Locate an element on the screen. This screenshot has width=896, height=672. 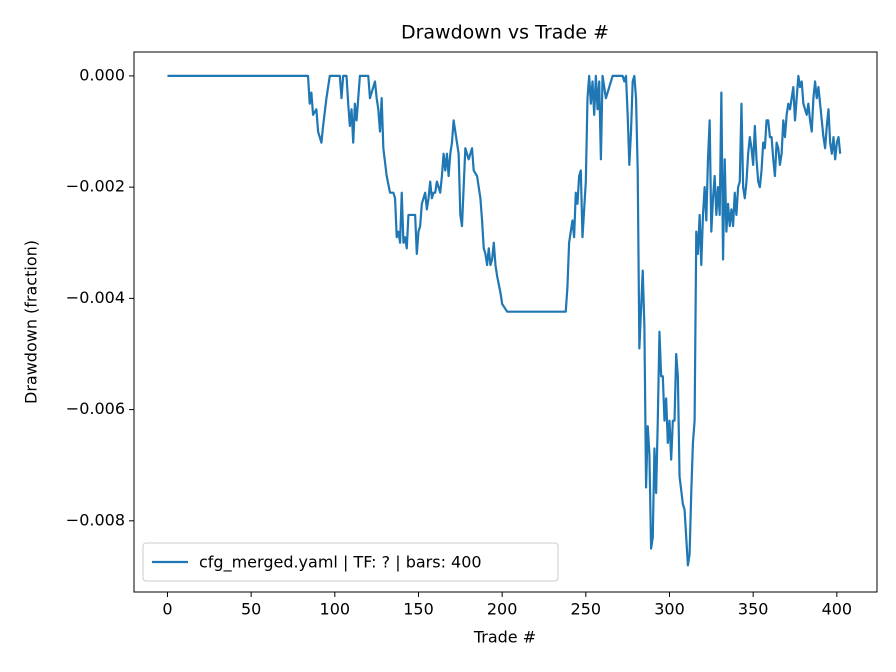
y-tick-label: −0.004 is located at coordinates (95, 297).